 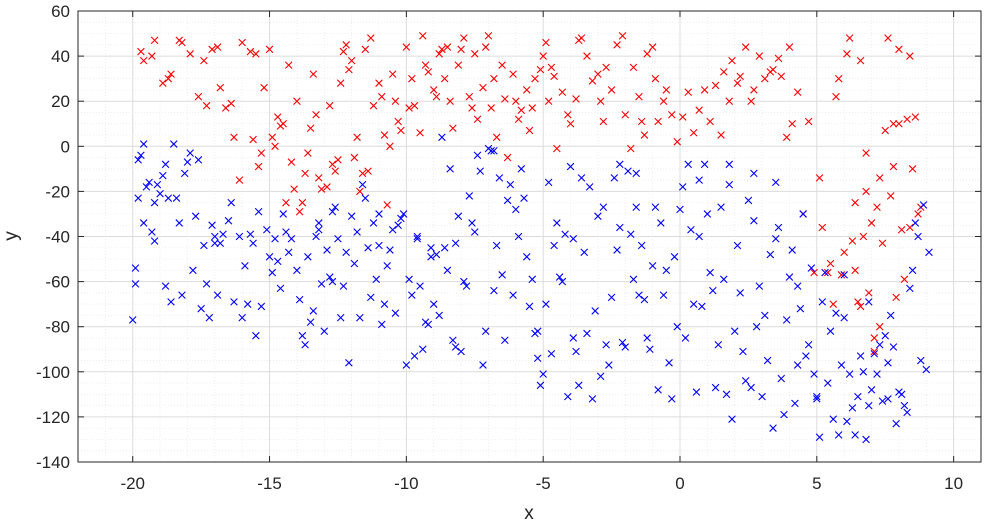 What do you see at coordinates (269, 483) in the screenshot?
I see `x-tick-label: -15` at bounding box center [269, 483].